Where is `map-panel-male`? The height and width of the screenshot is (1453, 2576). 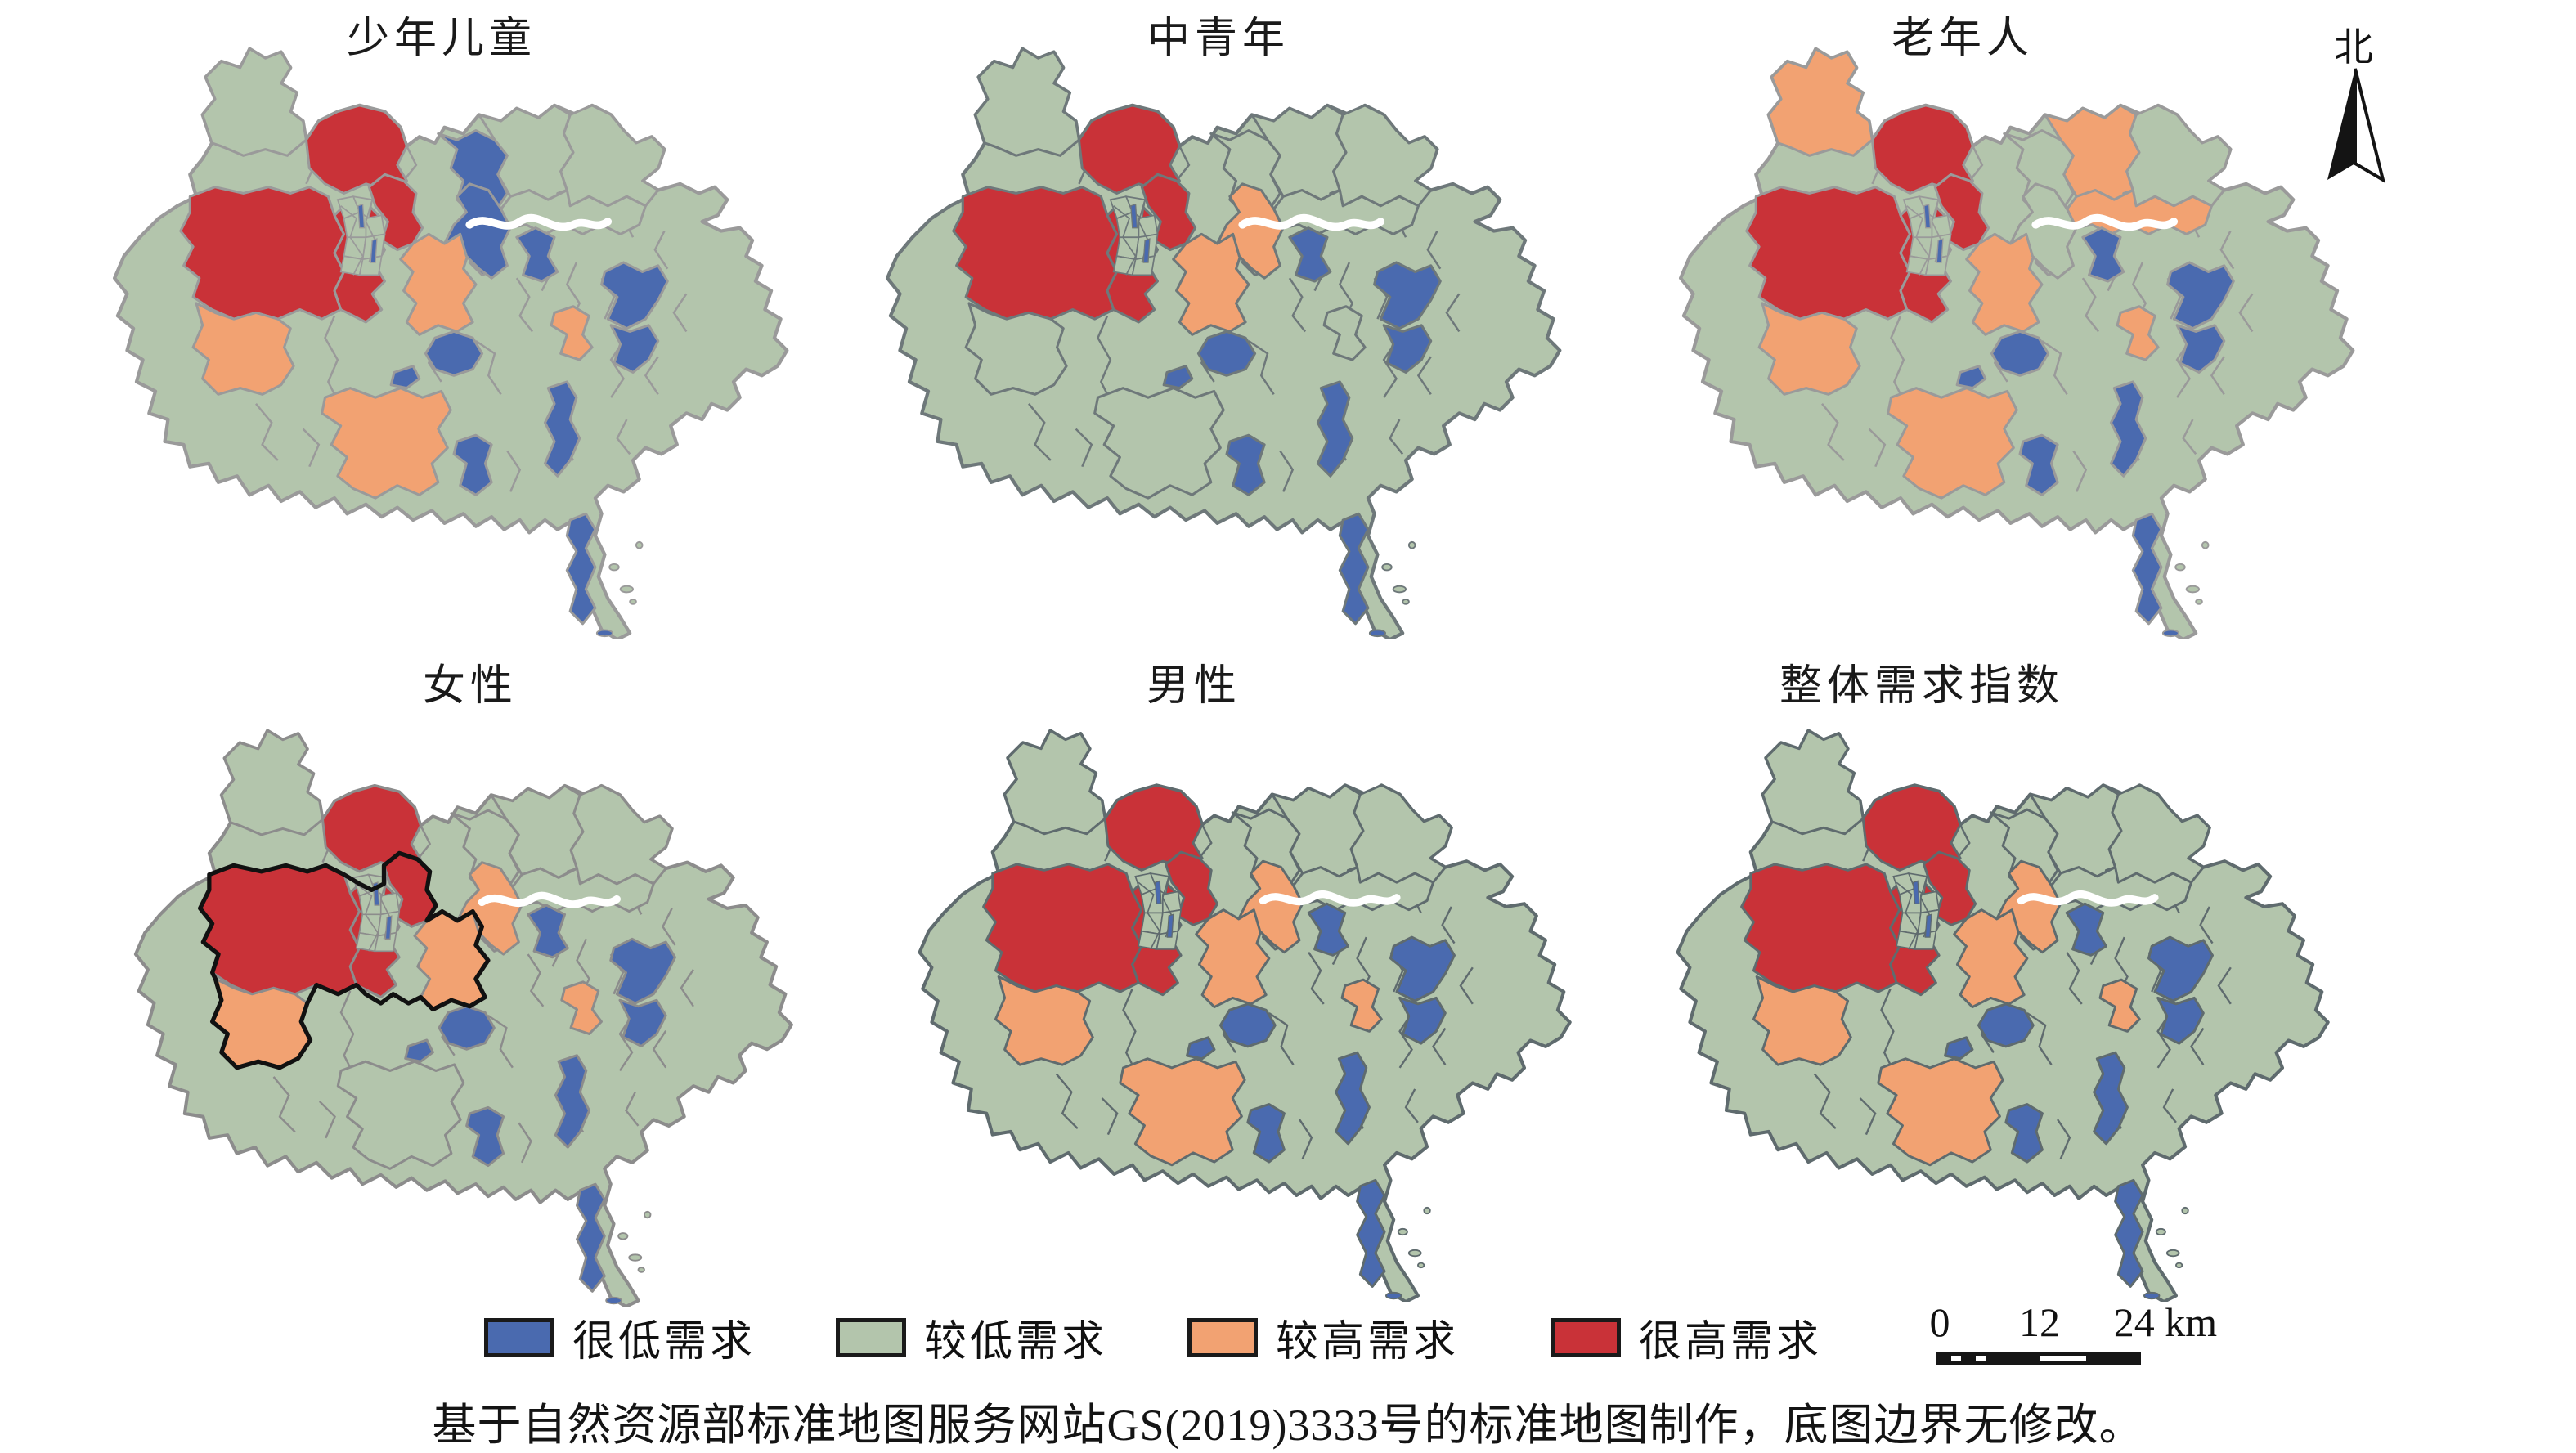
map-panel-male is located at coordinates (1267, 1013).